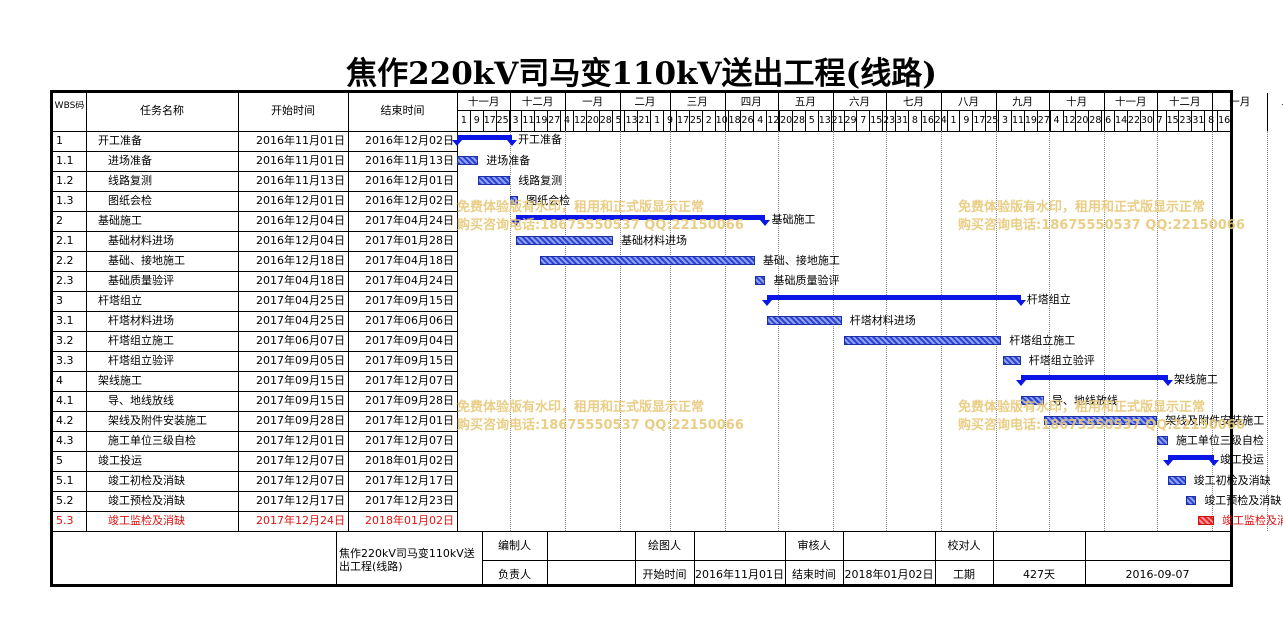 The image size is (1283, 637). Describe the element at coordinates (300, 260) in the screenshot. I see `task-start: 2016年12月18日` at that location.